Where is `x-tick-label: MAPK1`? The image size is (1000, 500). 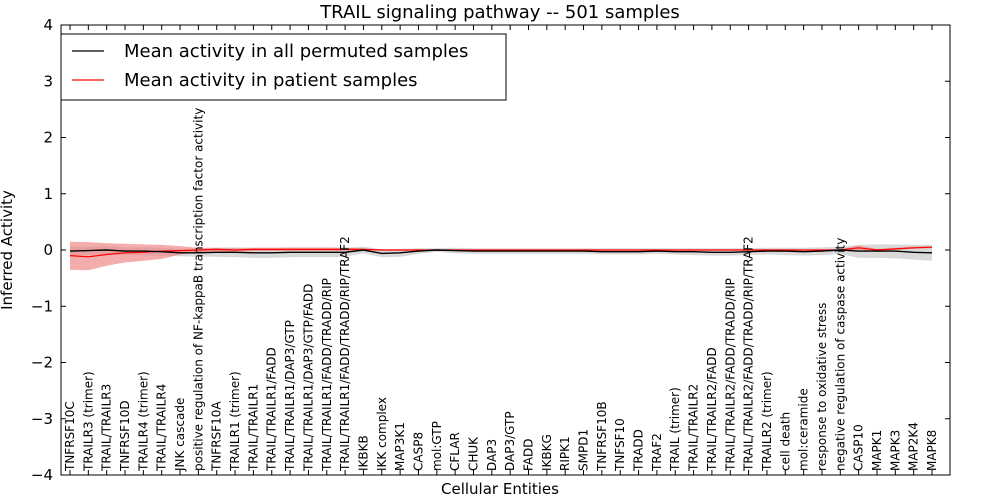
x-tick-label: MAPK1 is located at coordinates (877, 450).